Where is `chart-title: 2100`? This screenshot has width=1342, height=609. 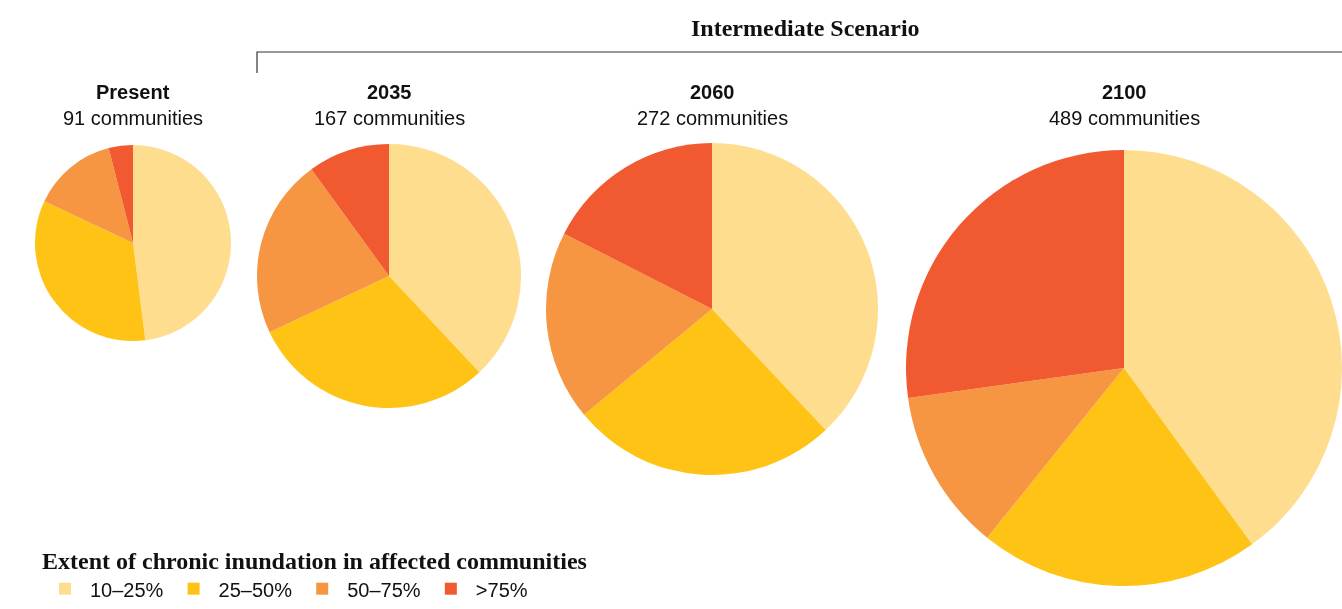
chart-title: 2100 is located at coordinates (1124, 92).